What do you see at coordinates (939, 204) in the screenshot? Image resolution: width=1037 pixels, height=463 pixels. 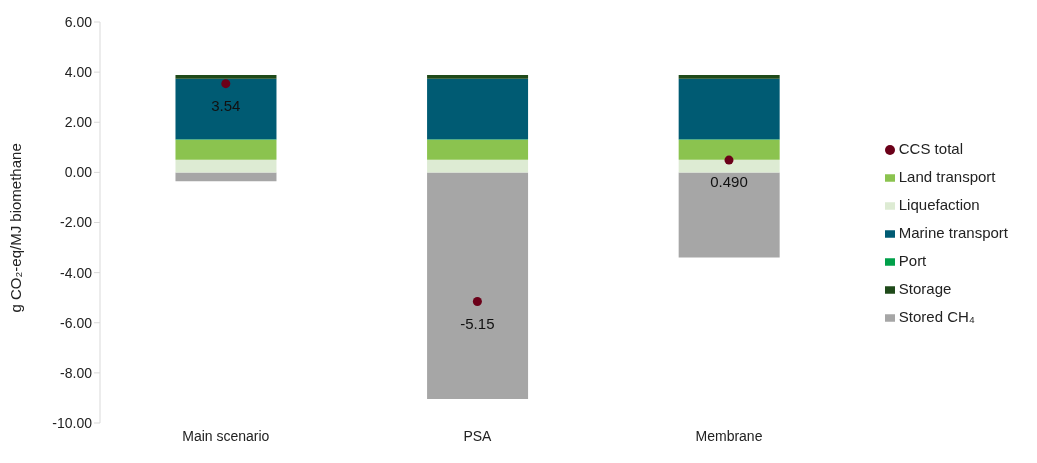 I see `legend-label: Liquefaction` at bounding box center [939, 204].